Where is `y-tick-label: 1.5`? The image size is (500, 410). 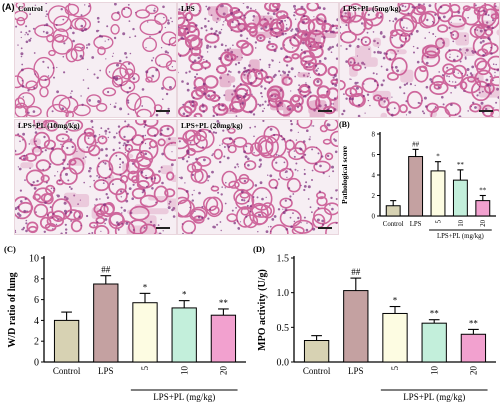
y-tick-label: 1.5 is located at coordinates (283, 259).